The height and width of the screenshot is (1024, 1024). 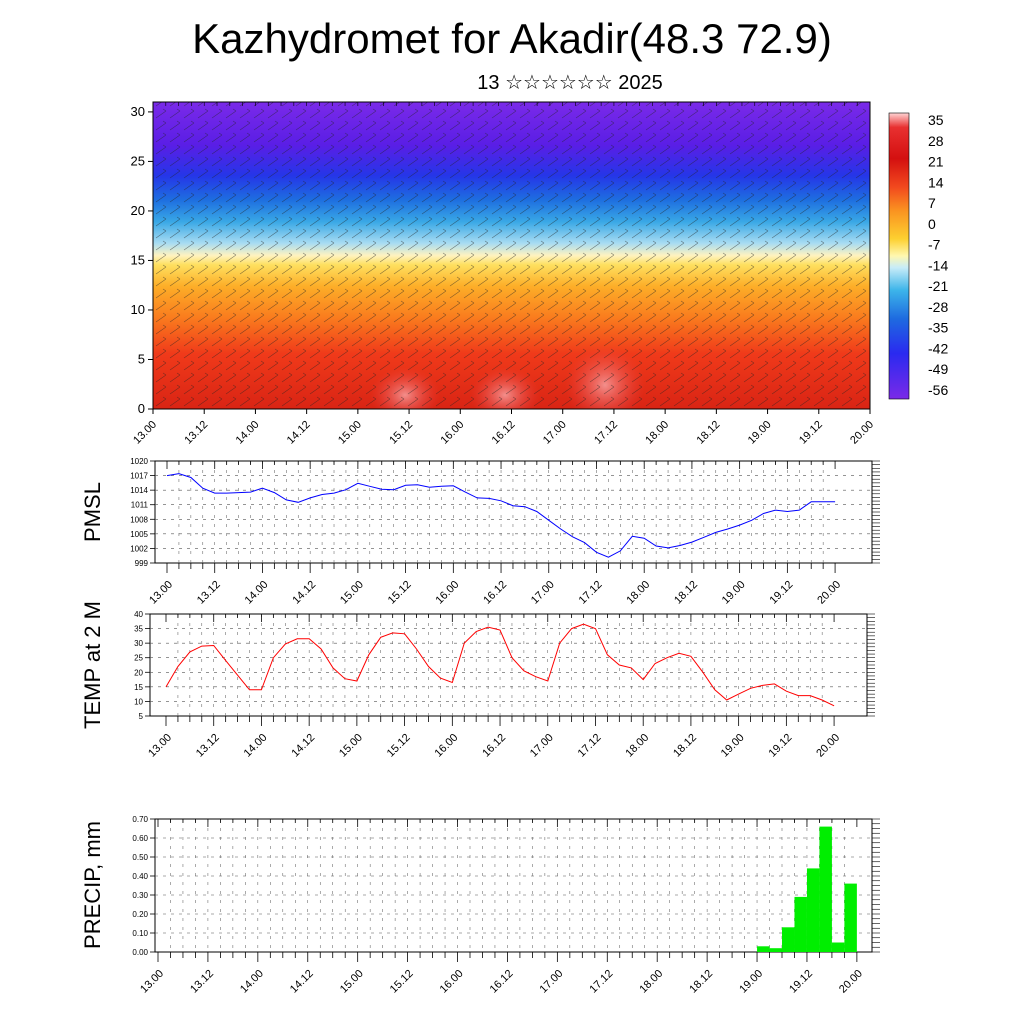 I want to click on temp-grid, so click(x=508, y=665).